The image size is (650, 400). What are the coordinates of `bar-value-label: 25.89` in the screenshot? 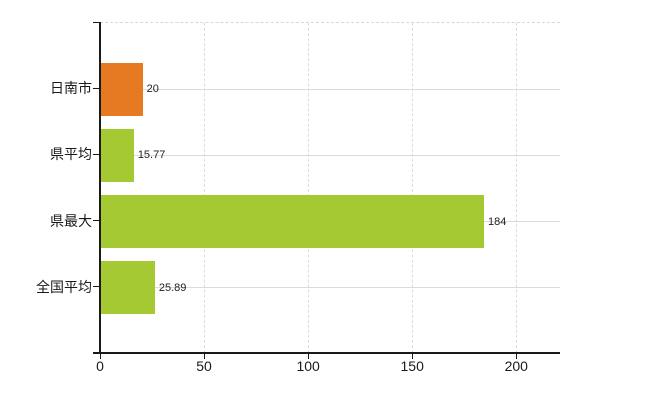 It's located at (172, 287).